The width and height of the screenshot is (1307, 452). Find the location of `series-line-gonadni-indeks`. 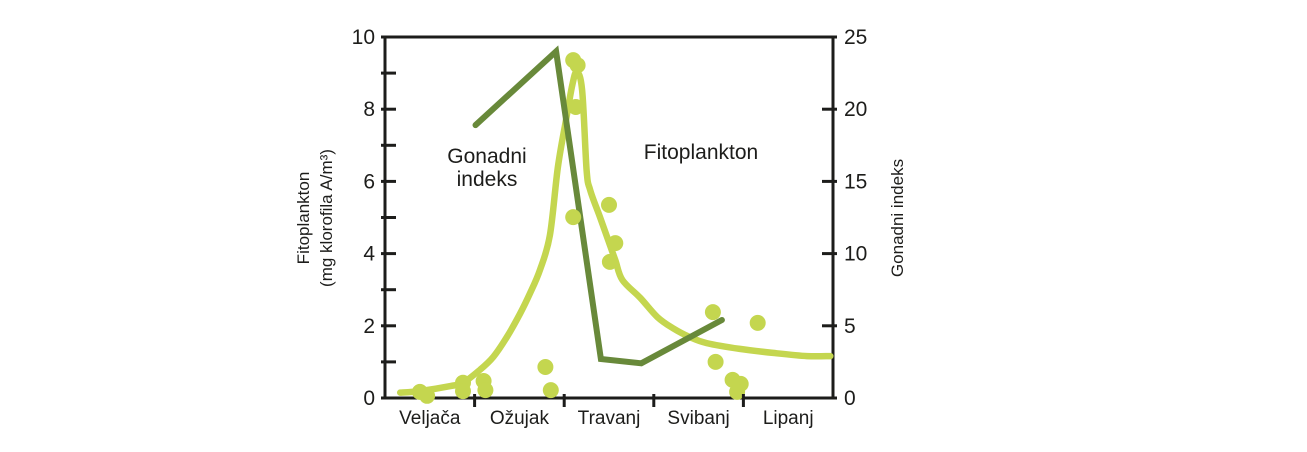

series-line-gonadni-indeks is located at coordinates (598, 206).